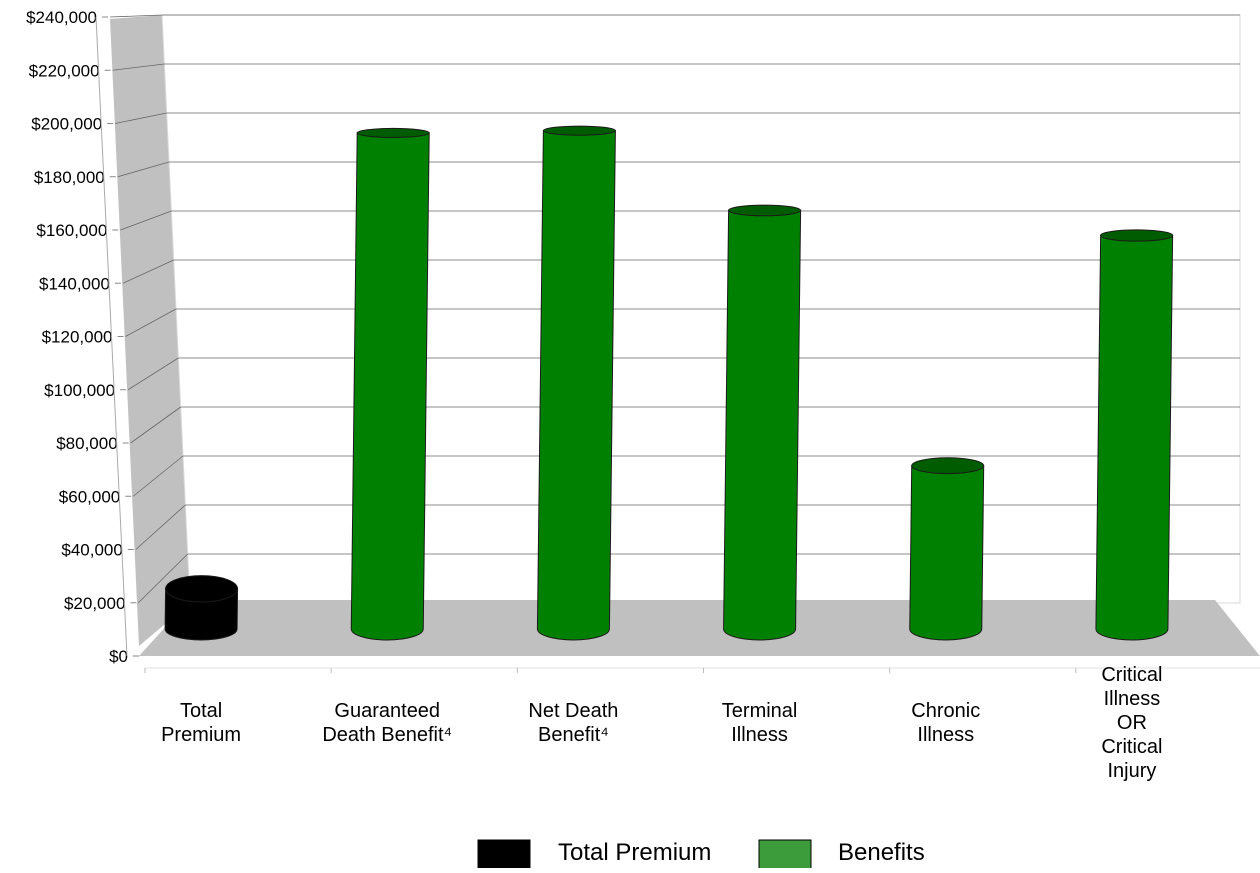 The height and width of the screenshot is (873, 1260). Describe the element at coordinates (89, 496) in the screenshot. I see `y-tick-label: $60,000` at that location.